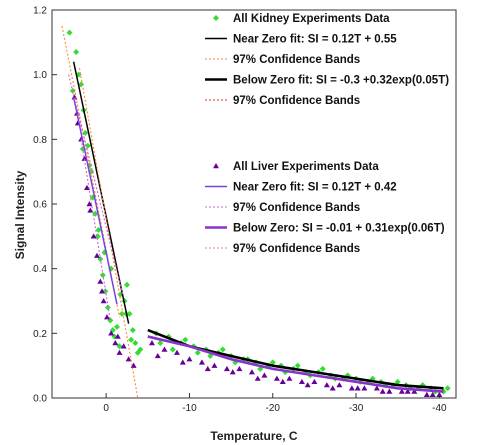 The image size is (489, 445). I want to click on x-tick-label: 0, so click(106, 408).